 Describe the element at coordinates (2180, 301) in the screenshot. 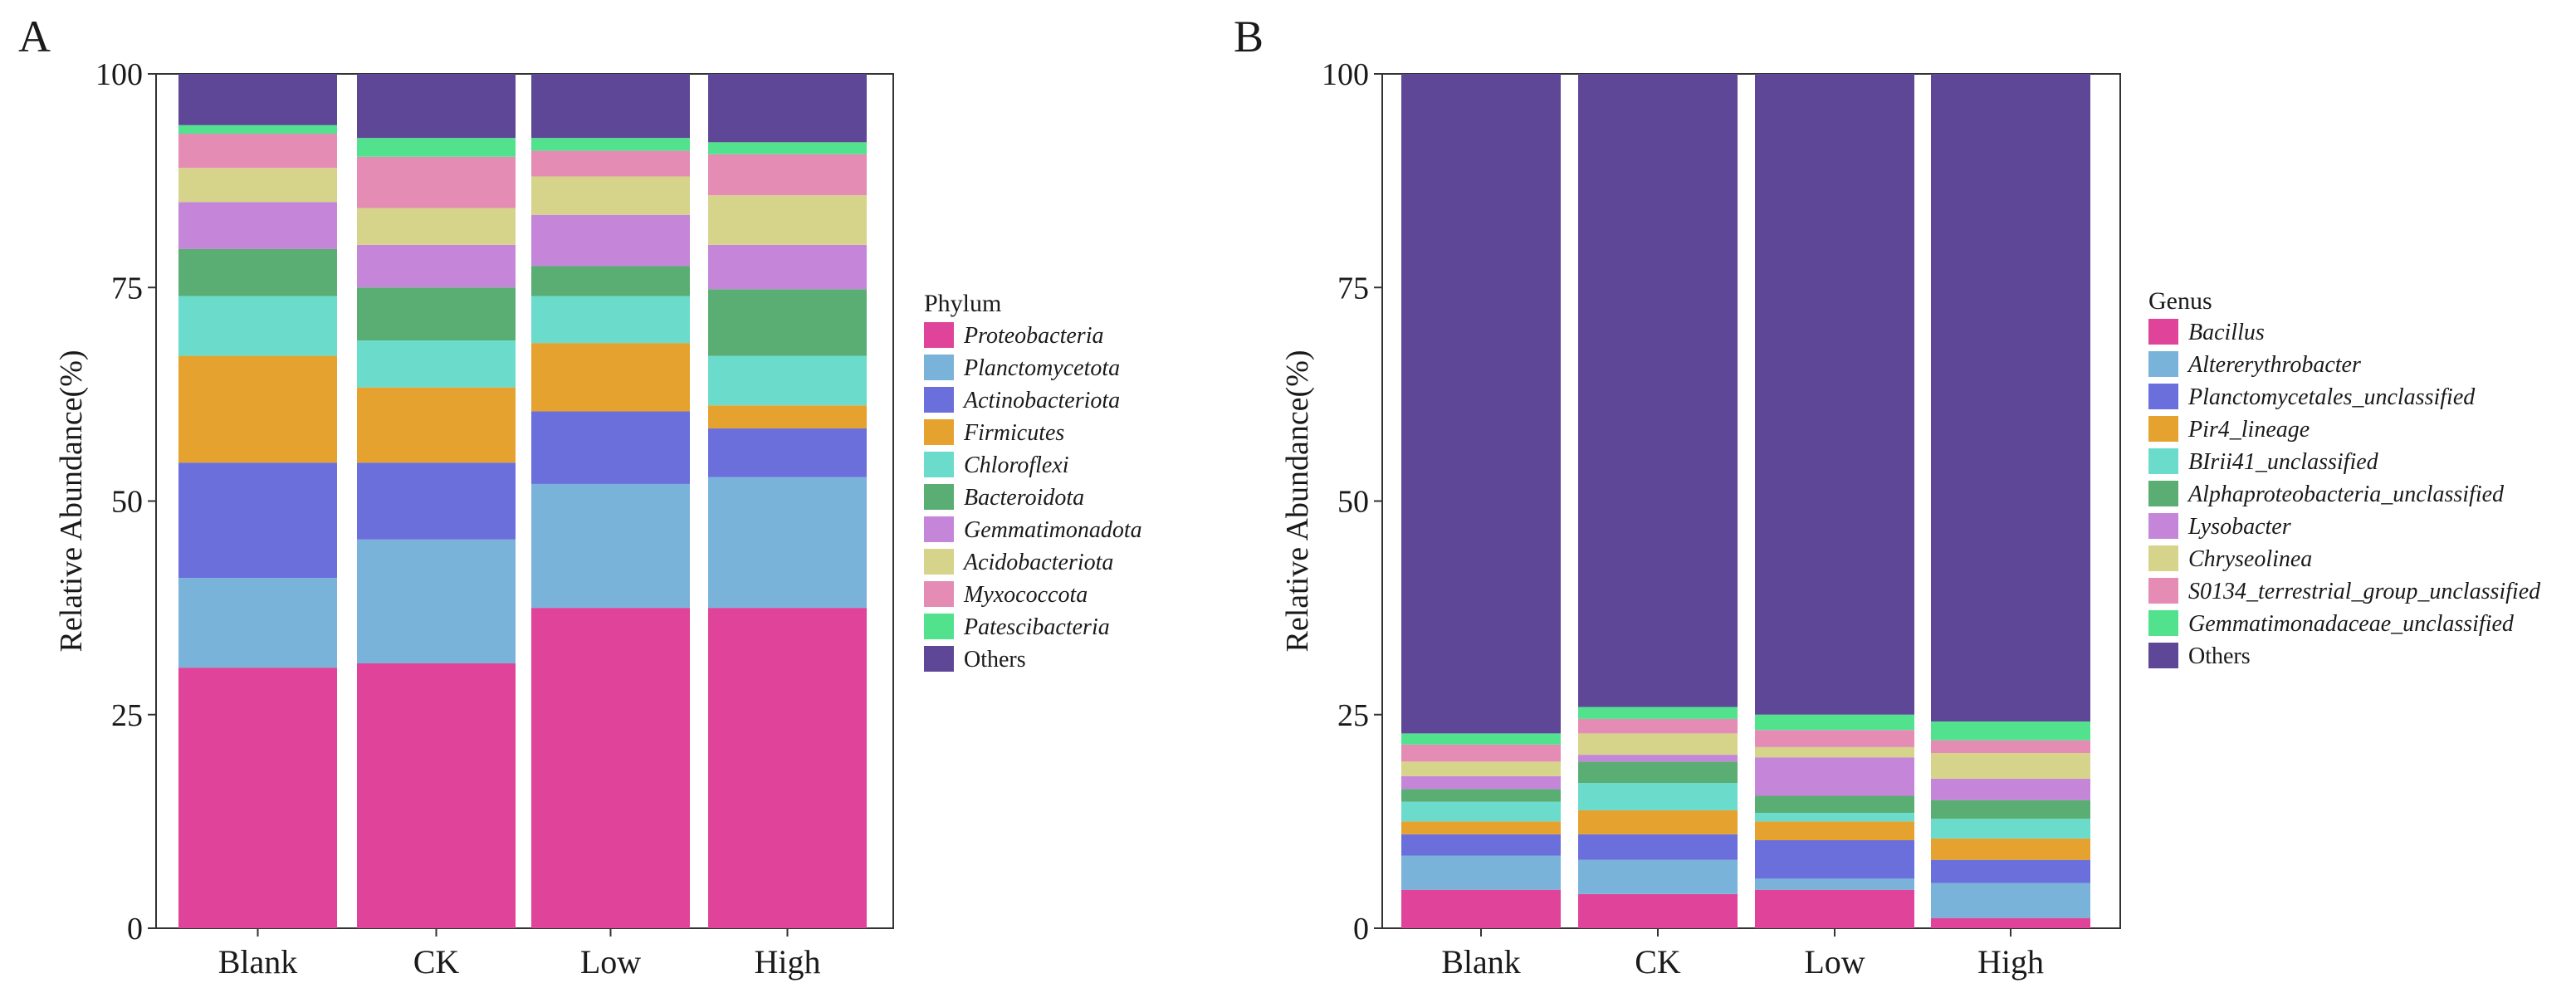

I see `legend-title: Genus` at that location.